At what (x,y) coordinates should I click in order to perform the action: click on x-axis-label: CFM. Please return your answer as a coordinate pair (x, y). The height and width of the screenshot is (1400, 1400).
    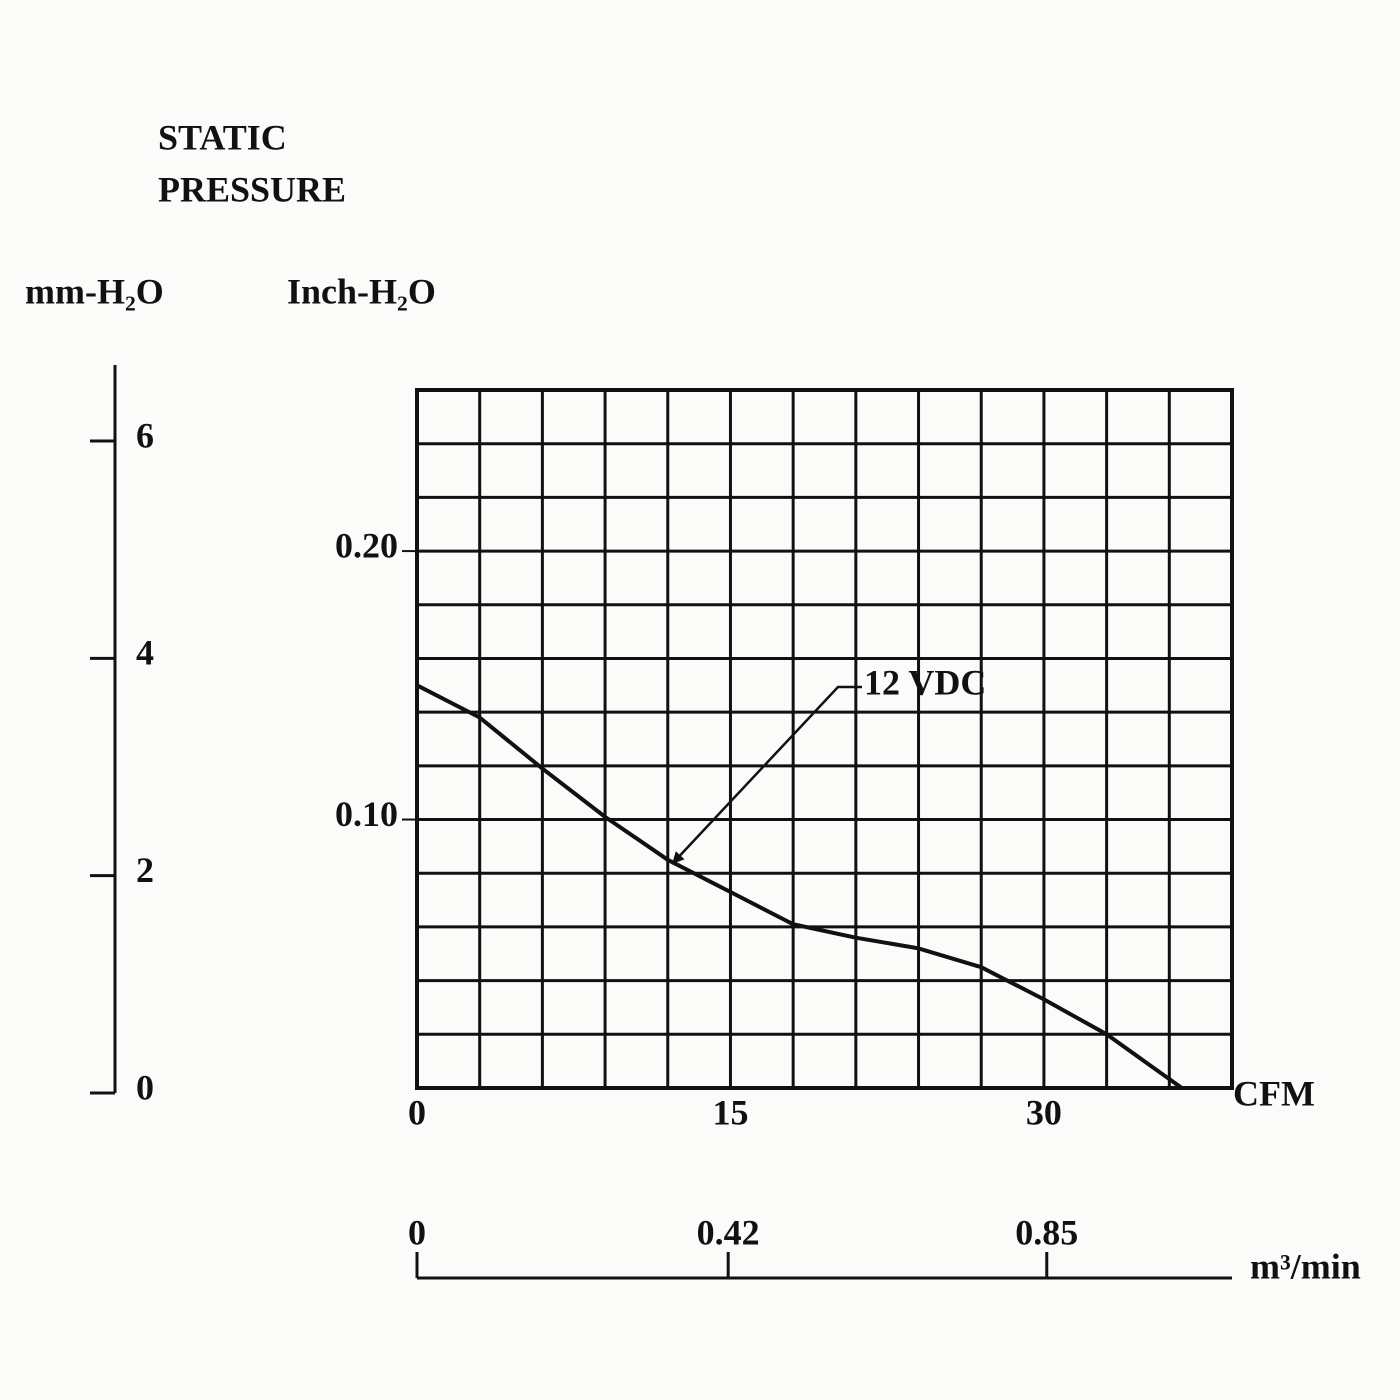
    Looking at the image, I should click on (1274, 1093).